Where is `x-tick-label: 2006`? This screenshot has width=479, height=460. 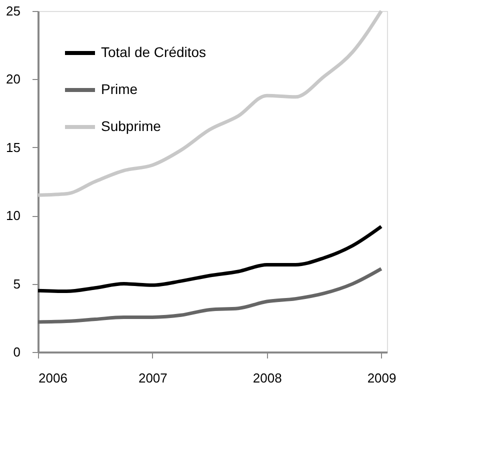 x-tick-label: 2006 is located at coordinates (53, 378).